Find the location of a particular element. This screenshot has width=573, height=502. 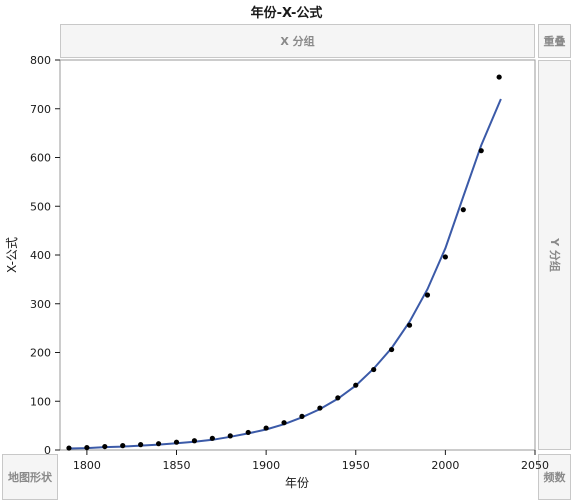

frequency-dropzone: 频数 is located at coordinates (554, 477).